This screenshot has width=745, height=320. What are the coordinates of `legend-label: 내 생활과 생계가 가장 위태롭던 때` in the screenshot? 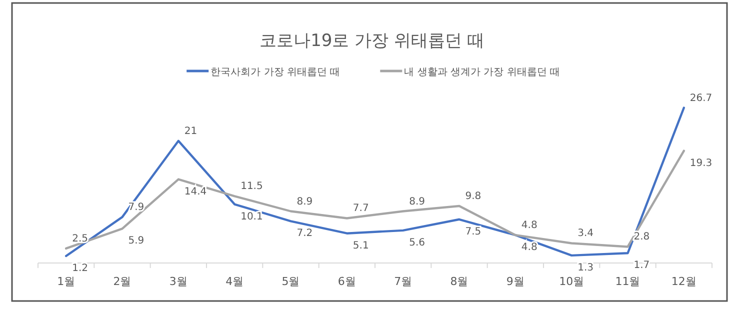 It's located at (482, 72).